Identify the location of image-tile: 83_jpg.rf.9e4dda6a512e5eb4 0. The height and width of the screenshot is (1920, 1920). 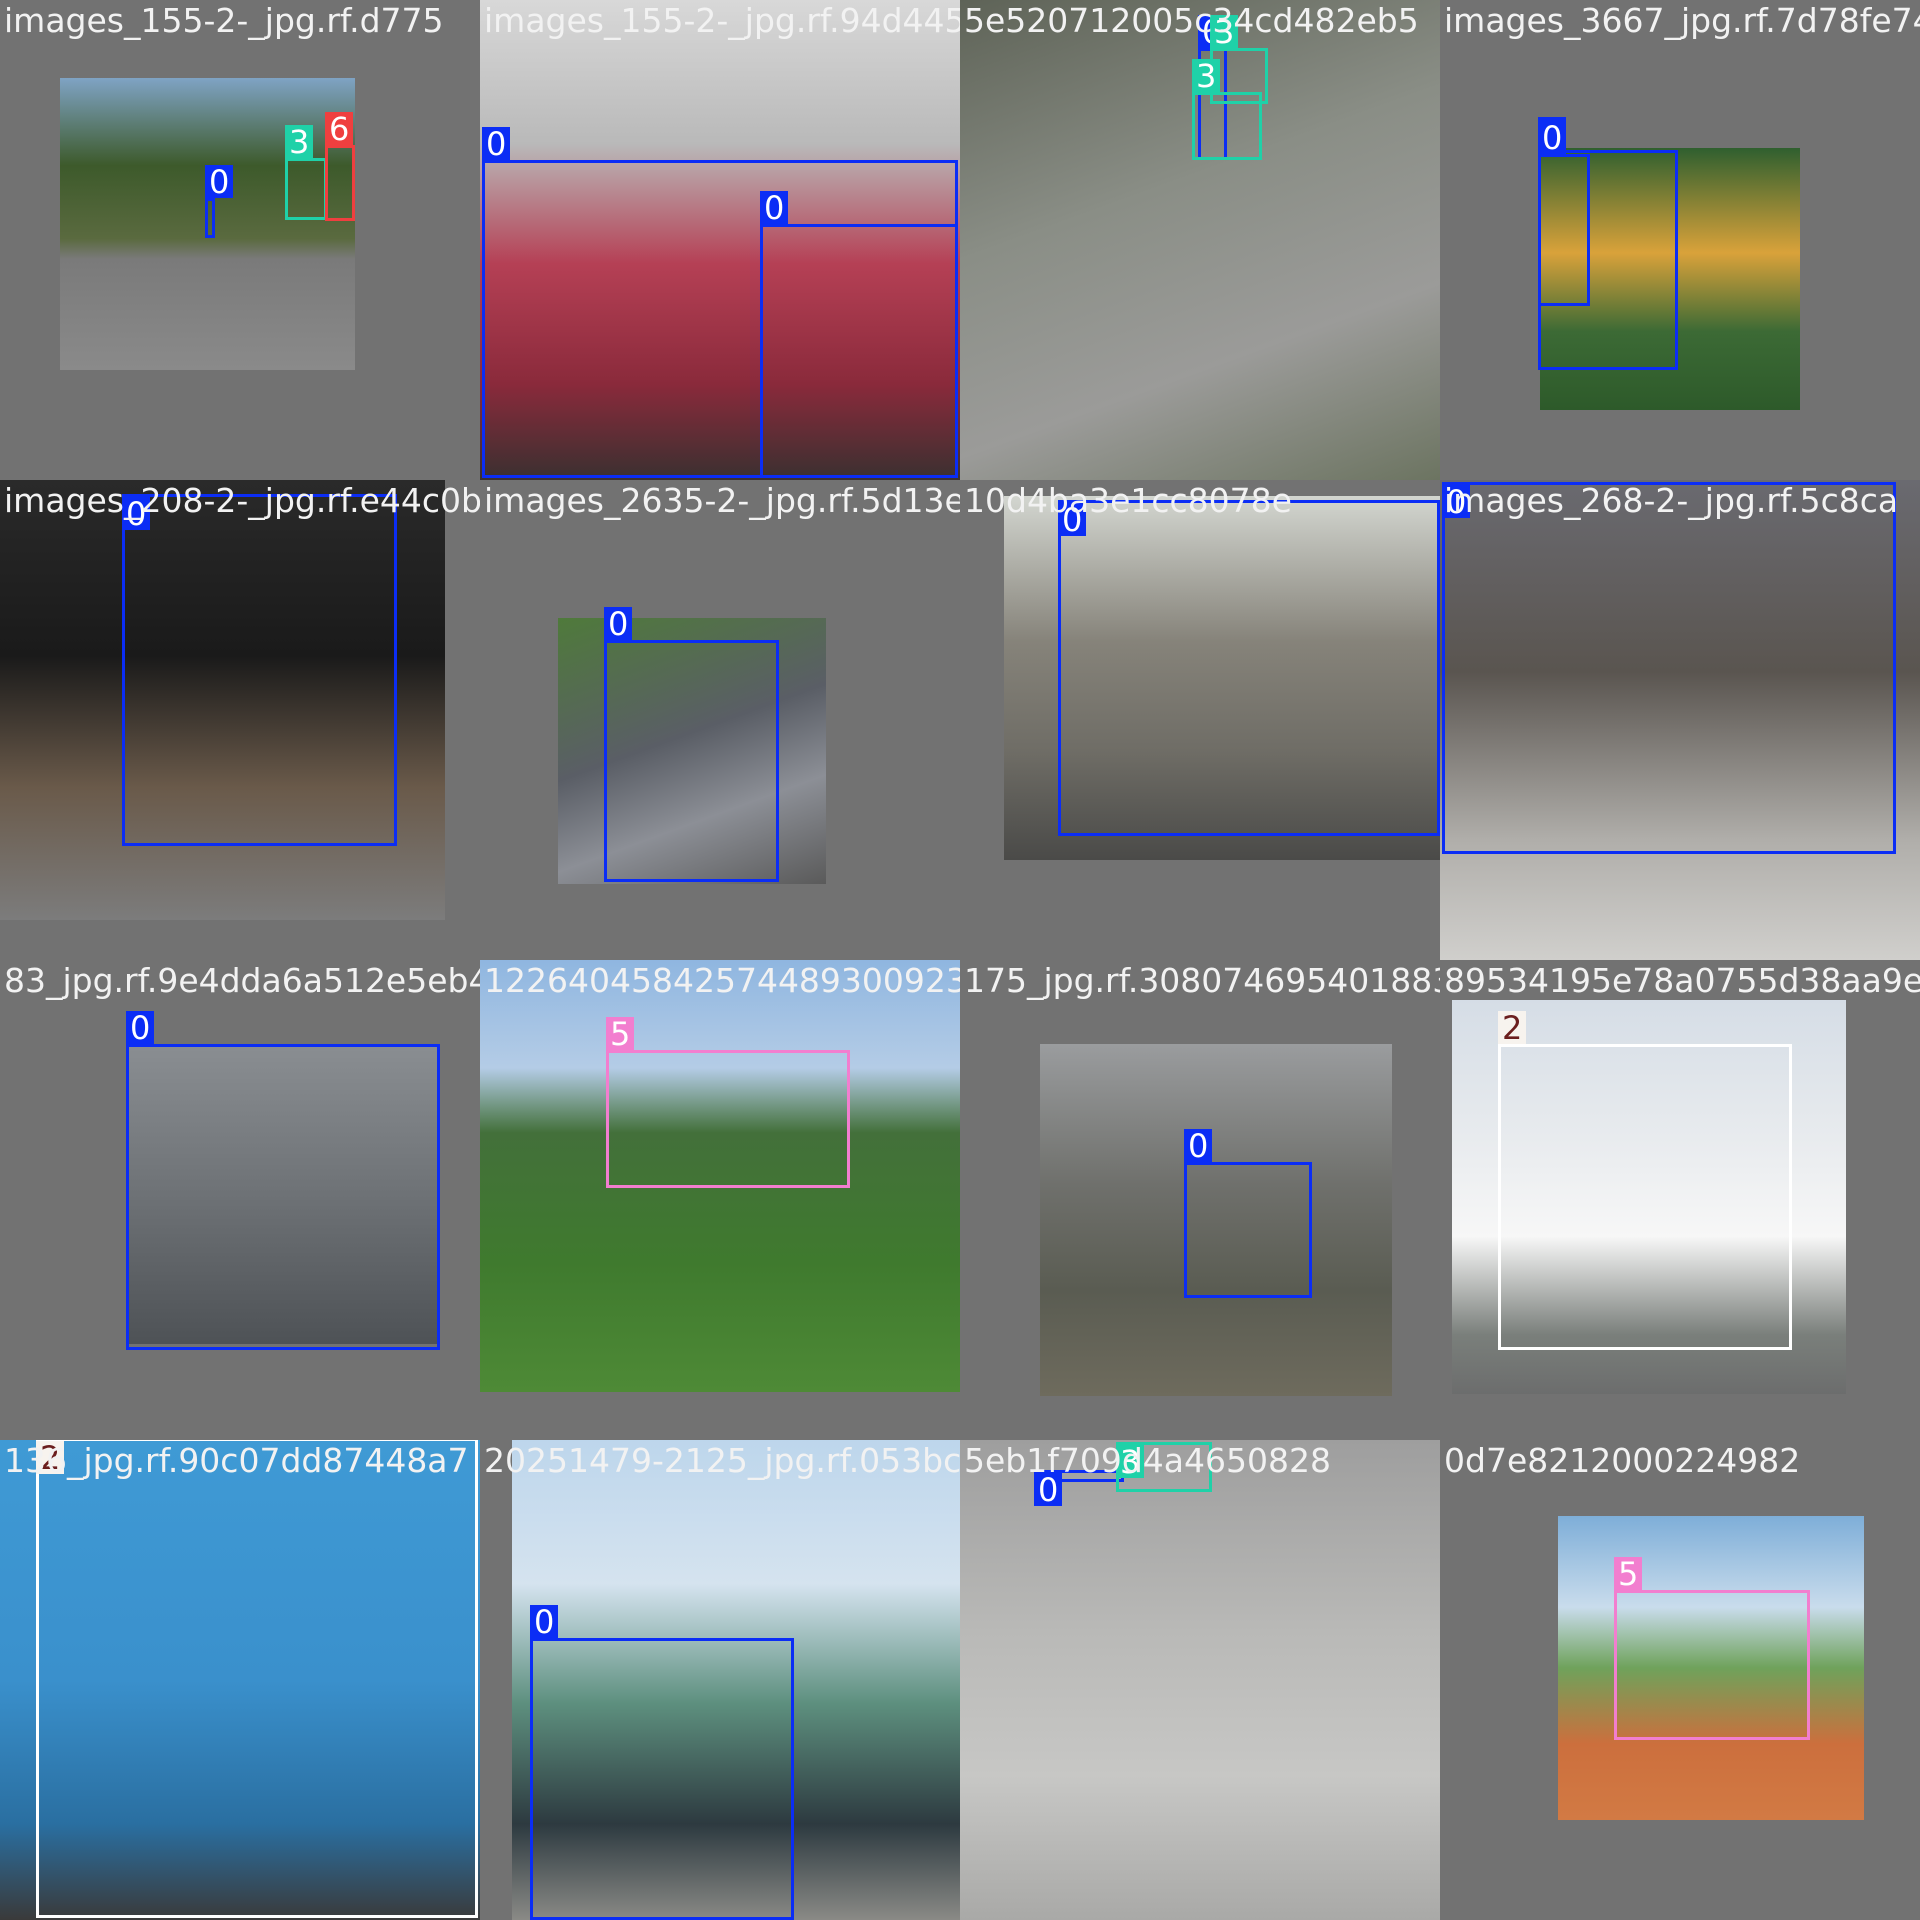
(240, 1200).